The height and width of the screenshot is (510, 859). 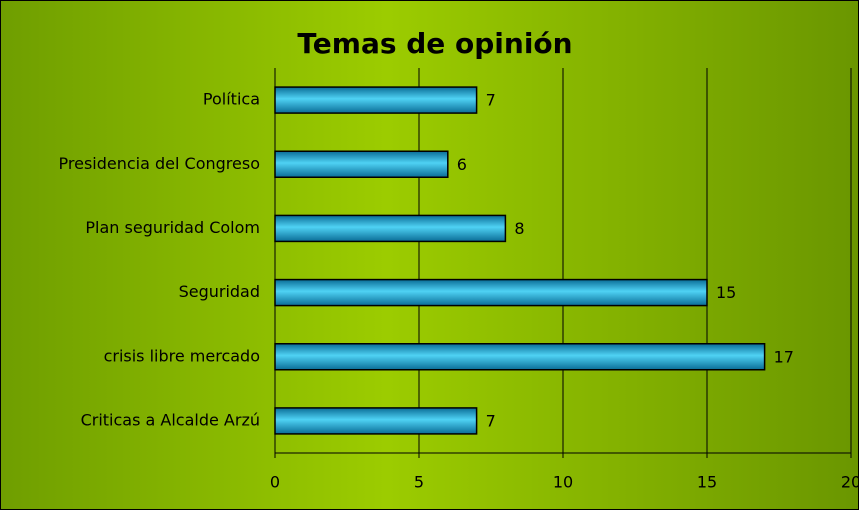 What do you see at coordinates (419, 482) in the screenshot?
I see `x-tick-label: 5` at bounding box center [419, 482].